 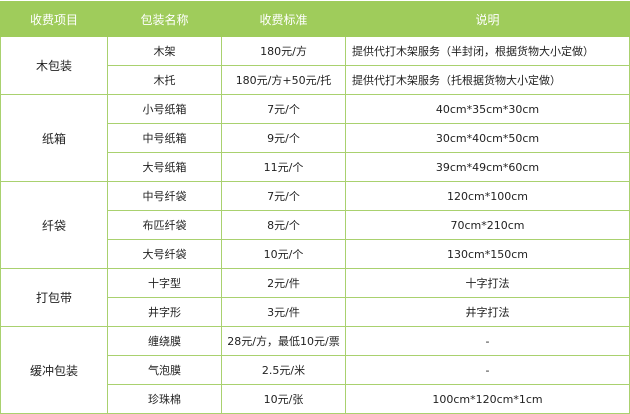 I want to click on package-name-cell: 缠绕膜, so click(x=164, y=341).